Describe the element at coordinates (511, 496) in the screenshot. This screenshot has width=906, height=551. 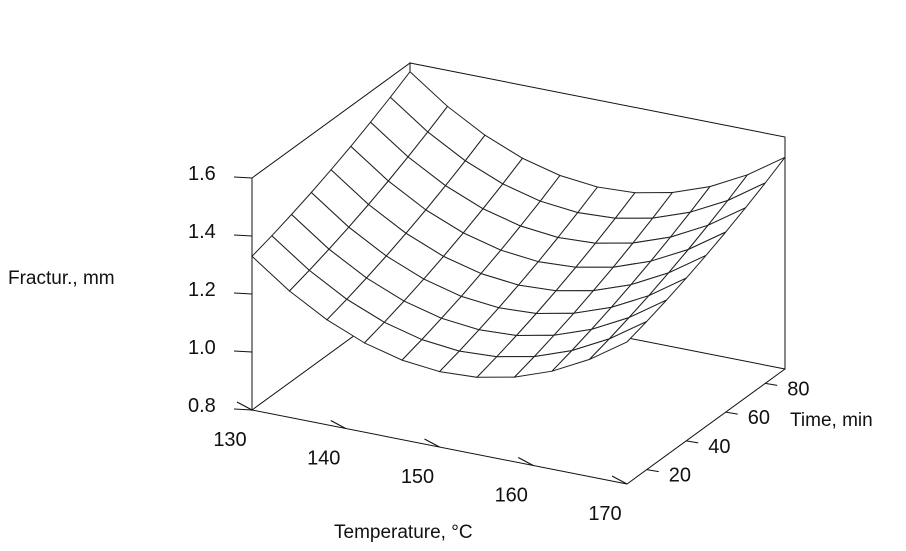
I see `x-tick-label: 160` at that location.